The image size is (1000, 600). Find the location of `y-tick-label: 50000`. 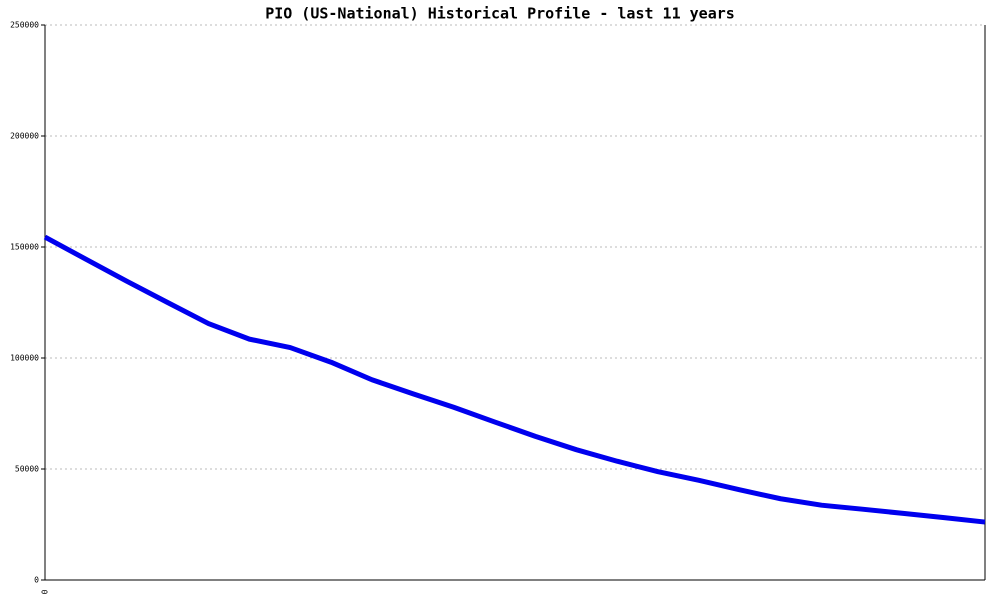

y-tick-label: 50000 is located at coordinates (27, 469).